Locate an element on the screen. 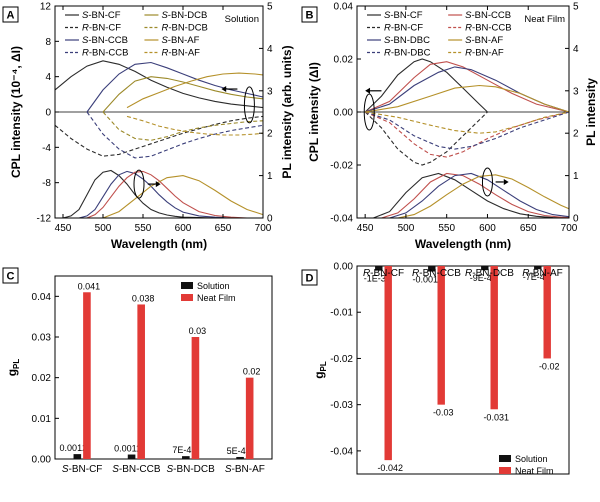 This screenshot has height=502, width=600. panel-label-box-A is located at coordinates (10, 14).